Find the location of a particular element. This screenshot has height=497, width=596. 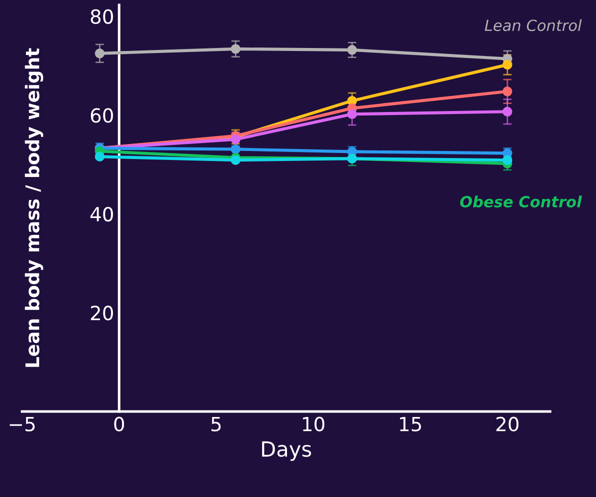

y-tick-label: 60 is located at coordinates (101, 115).